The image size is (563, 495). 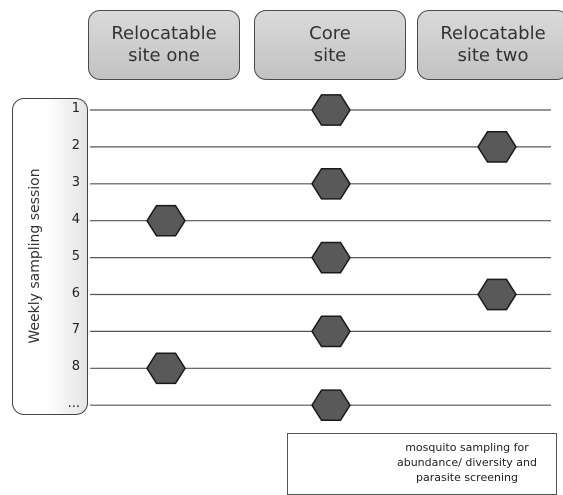 I want to click on site-header-relocatable-one: Relocatable site one, so click(x=164, y=45).